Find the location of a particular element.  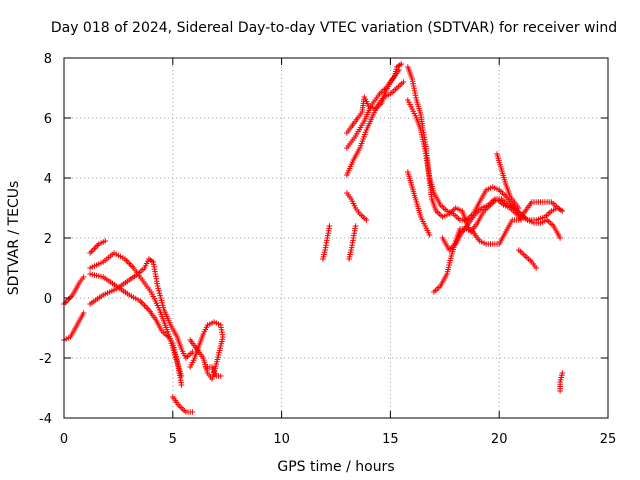

y-tick-label: 8 is located at coordinates (48, 59).